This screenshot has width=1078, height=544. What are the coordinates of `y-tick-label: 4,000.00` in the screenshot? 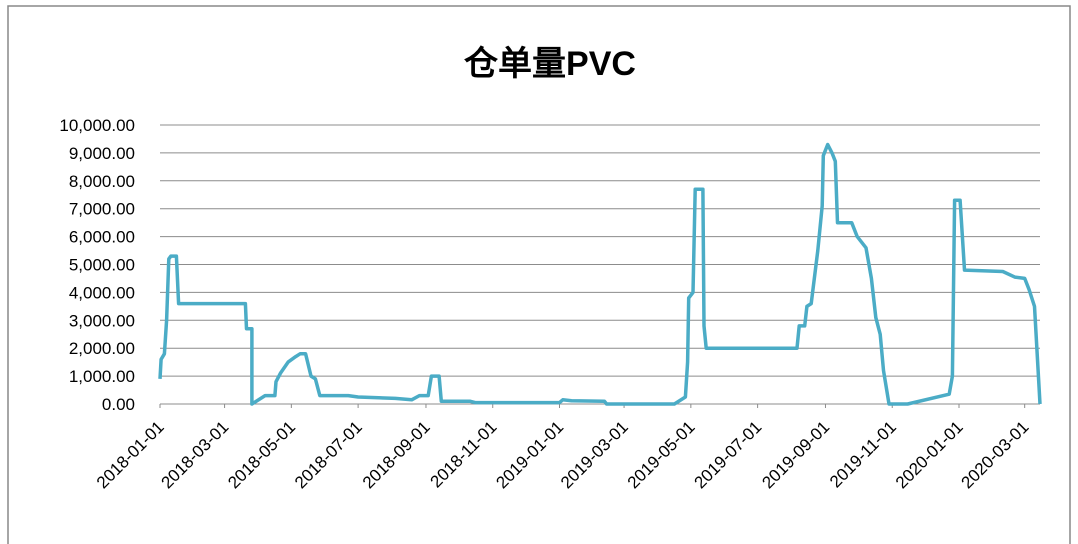 It's located at (102, 292).